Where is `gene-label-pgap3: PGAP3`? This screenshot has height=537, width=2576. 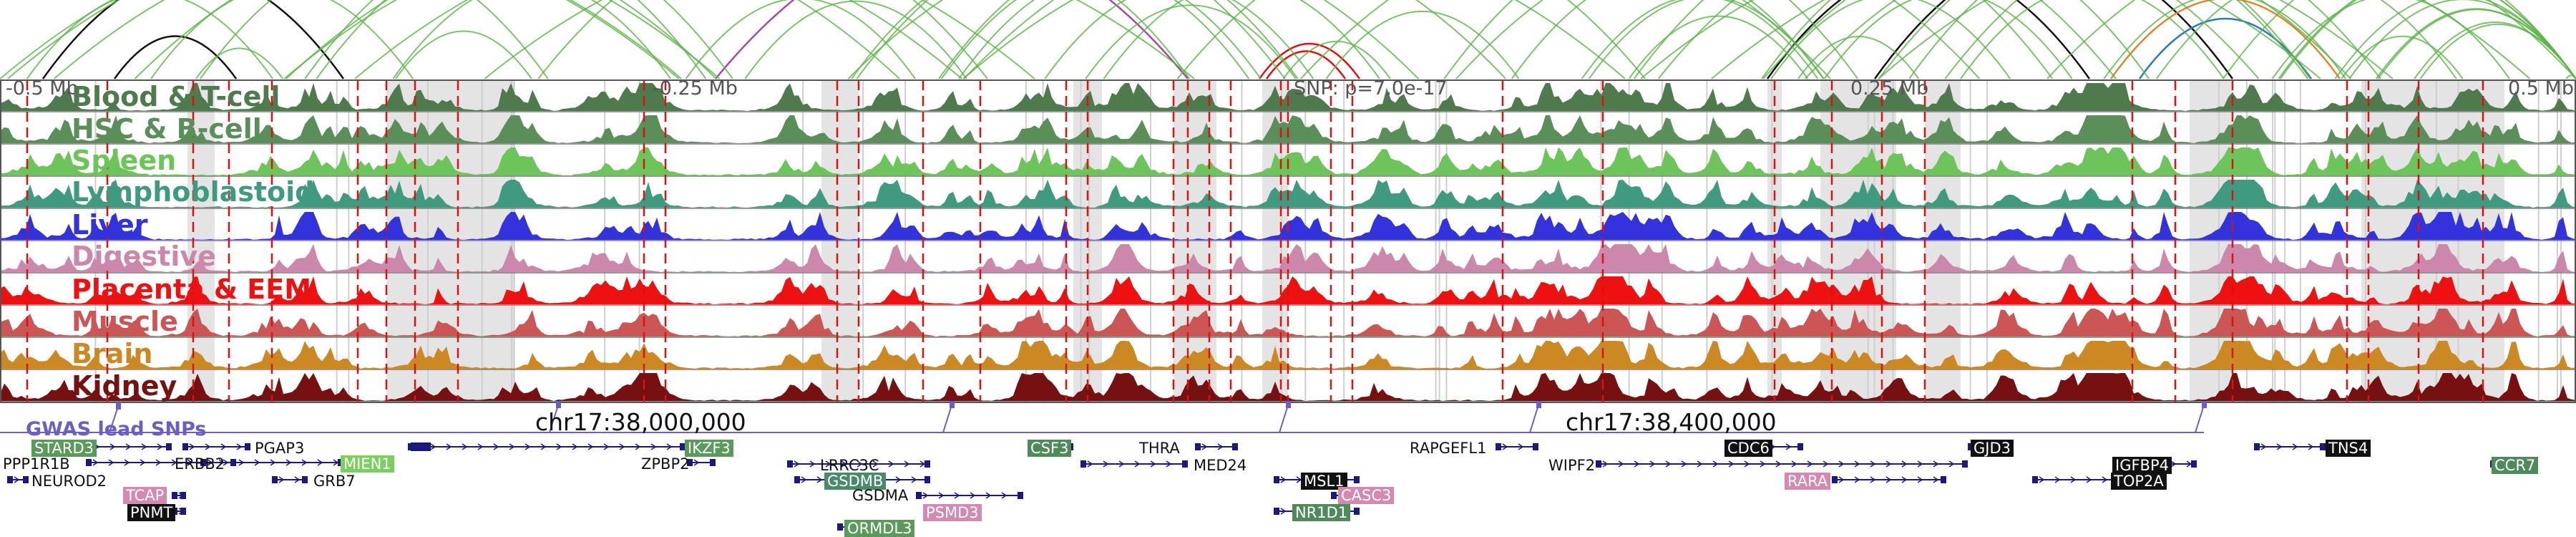
gene-label-pgap3: PGAP3 is located at coordinates (280, 448).